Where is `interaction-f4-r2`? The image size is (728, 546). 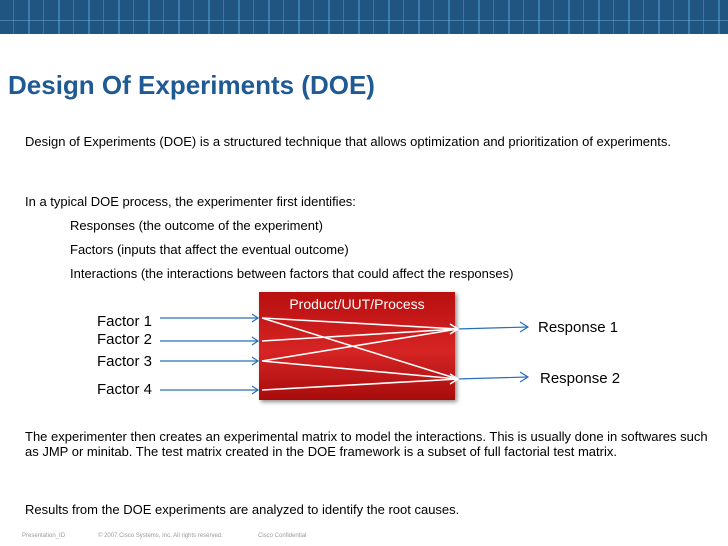
interaction-f4-r2 is located at coordinates (360, 384).